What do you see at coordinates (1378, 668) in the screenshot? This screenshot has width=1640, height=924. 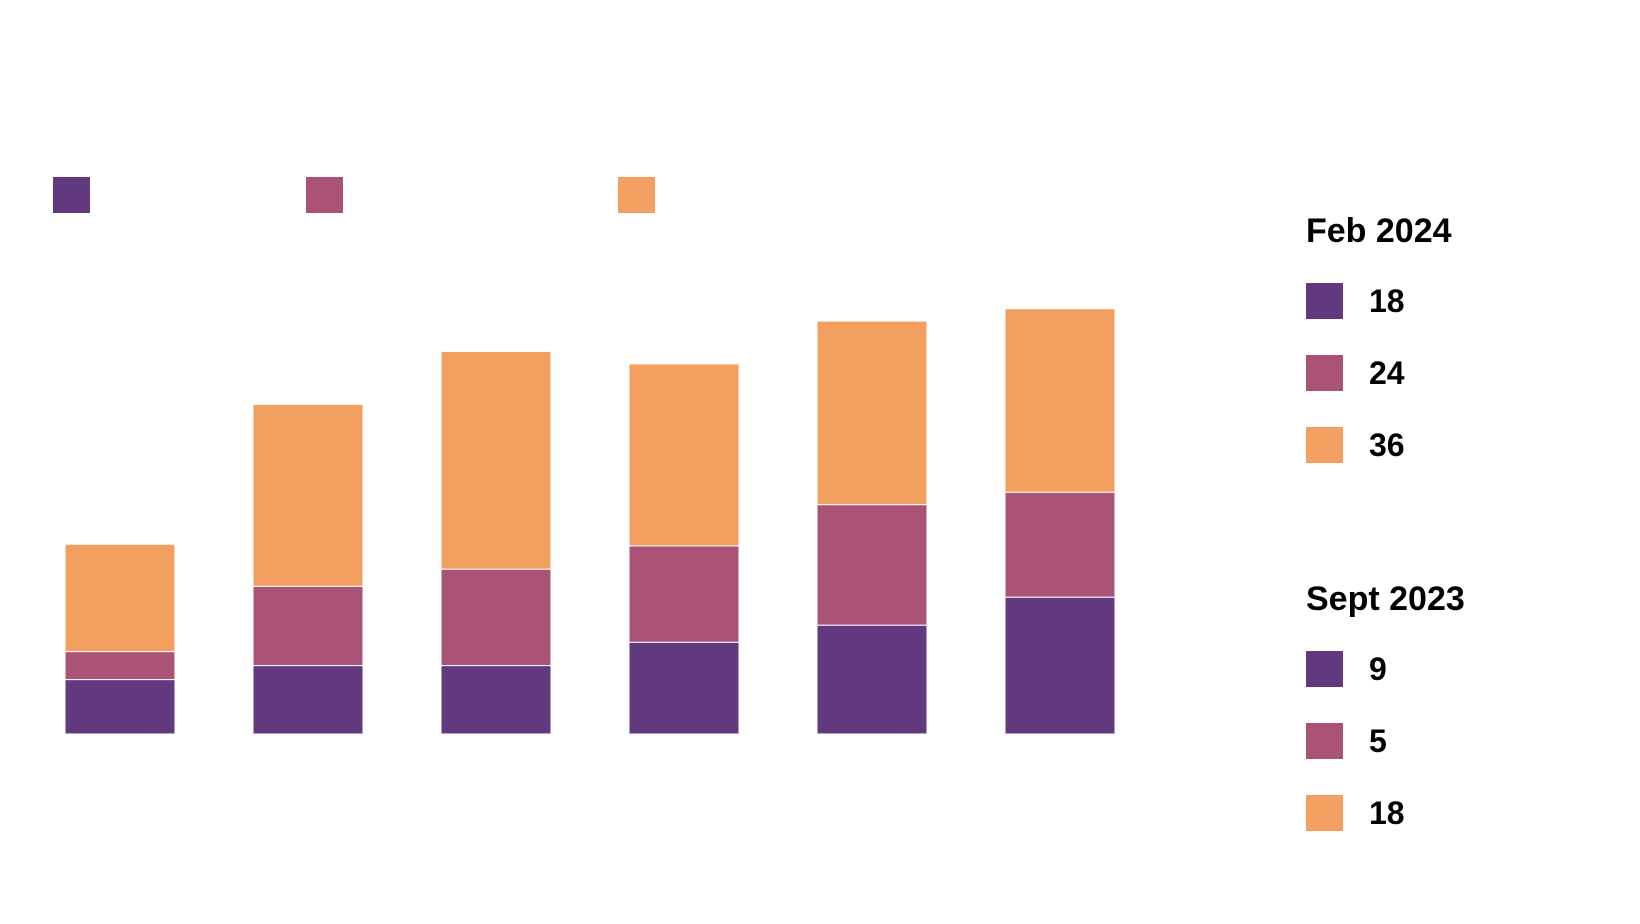 I see `panel-value: 9` at bounding box center [1378, 668].